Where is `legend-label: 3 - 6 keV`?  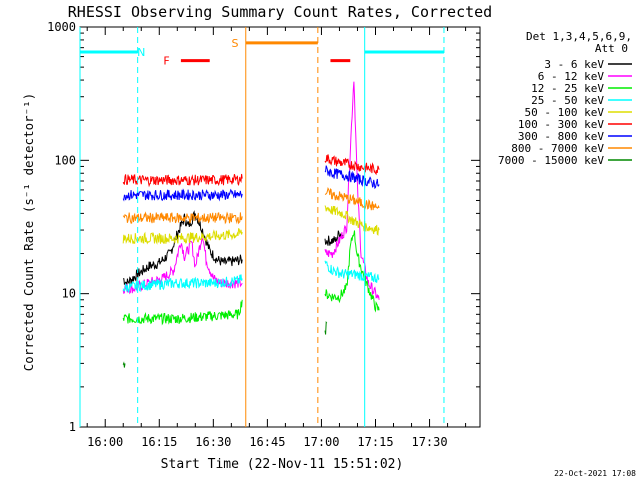
legend-label: 3 - 6 keV is located at coordinates (574, 64).